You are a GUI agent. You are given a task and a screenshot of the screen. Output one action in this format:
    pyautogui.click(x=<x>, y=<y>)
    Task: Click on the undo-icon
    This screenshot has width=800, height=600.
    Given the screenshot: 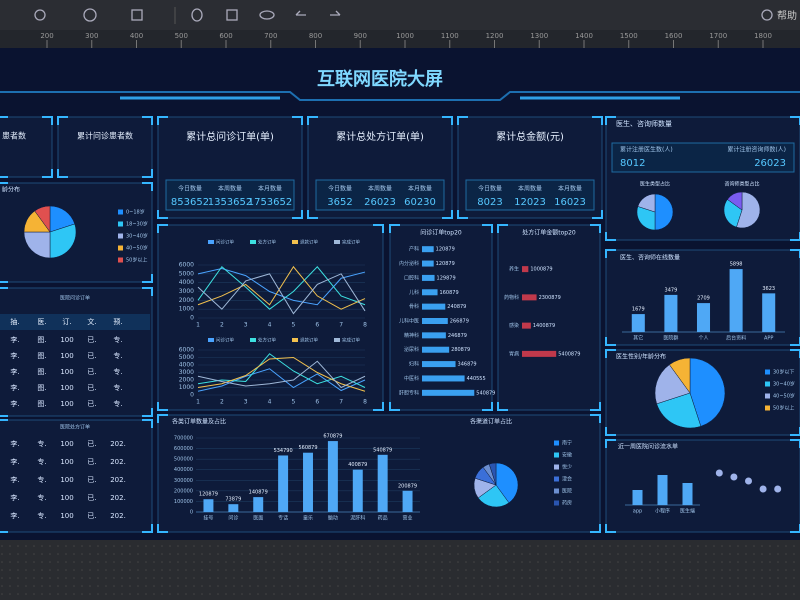 What is the action you would take?
    pyautogui.click(x=300, y=13)
    